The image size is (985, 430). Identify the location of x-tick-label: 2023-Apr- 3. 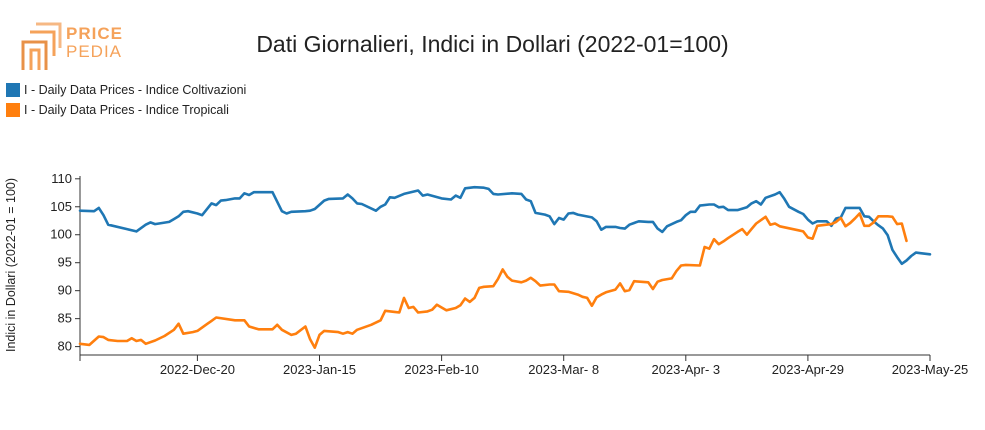
(685, 369).